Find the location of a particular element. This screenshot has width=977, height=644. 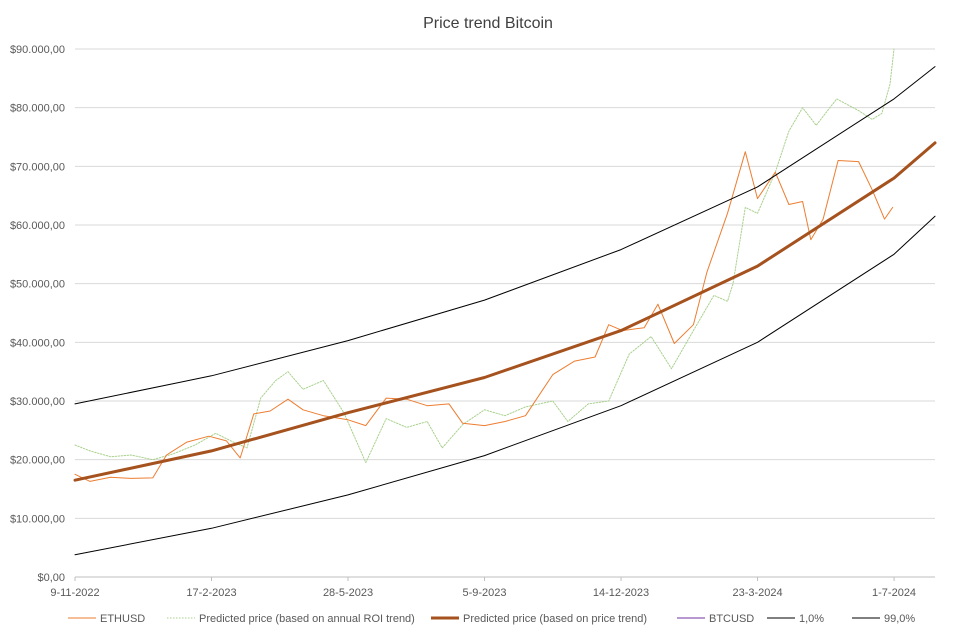

x-tick-label: 9-11-2022 is located at coordinates (74, 593).